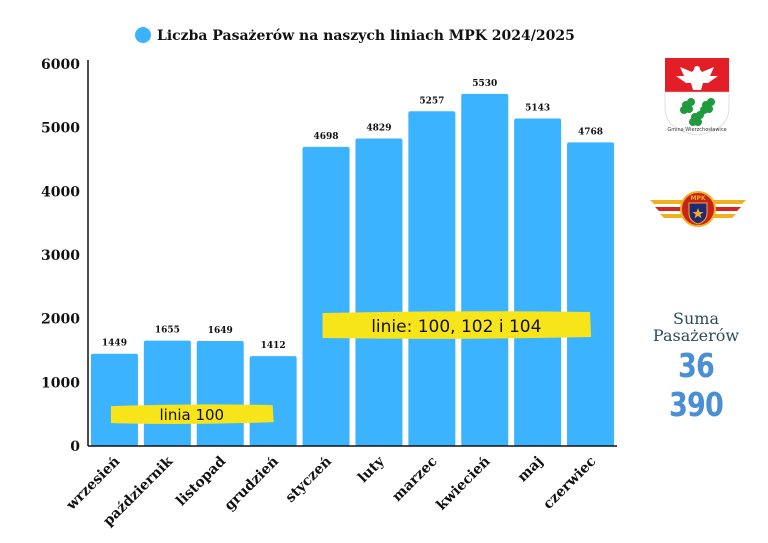 The width and height of the screenshot is (768, 543). I want to click on mpk-winged-logo: MPK, so click(698, 209).